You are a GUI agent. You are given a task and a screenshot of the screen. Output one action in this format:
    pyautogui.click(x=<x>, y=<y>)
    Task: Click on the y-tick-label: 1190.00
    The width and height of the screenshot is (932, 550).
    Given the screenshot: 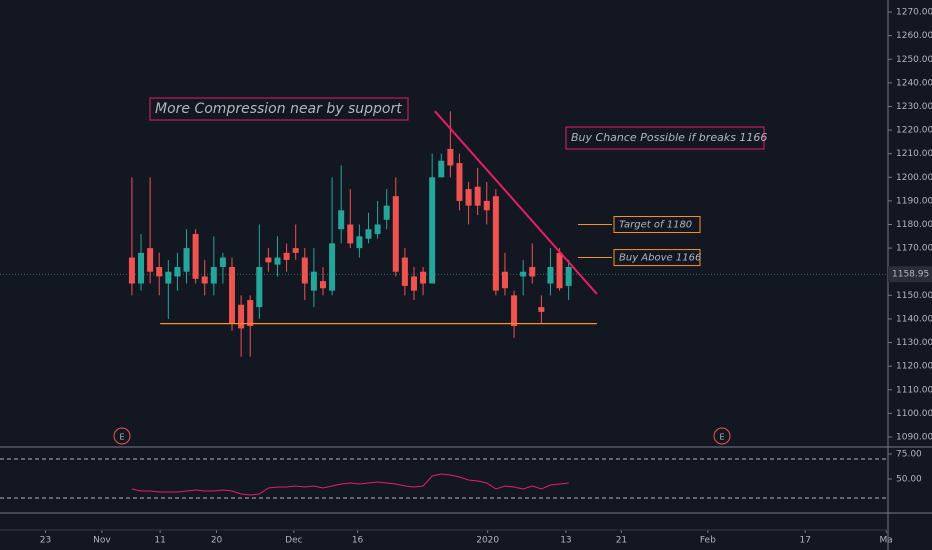 What is the action you would take?
    pyautogui.click(x=914, y=201)
    